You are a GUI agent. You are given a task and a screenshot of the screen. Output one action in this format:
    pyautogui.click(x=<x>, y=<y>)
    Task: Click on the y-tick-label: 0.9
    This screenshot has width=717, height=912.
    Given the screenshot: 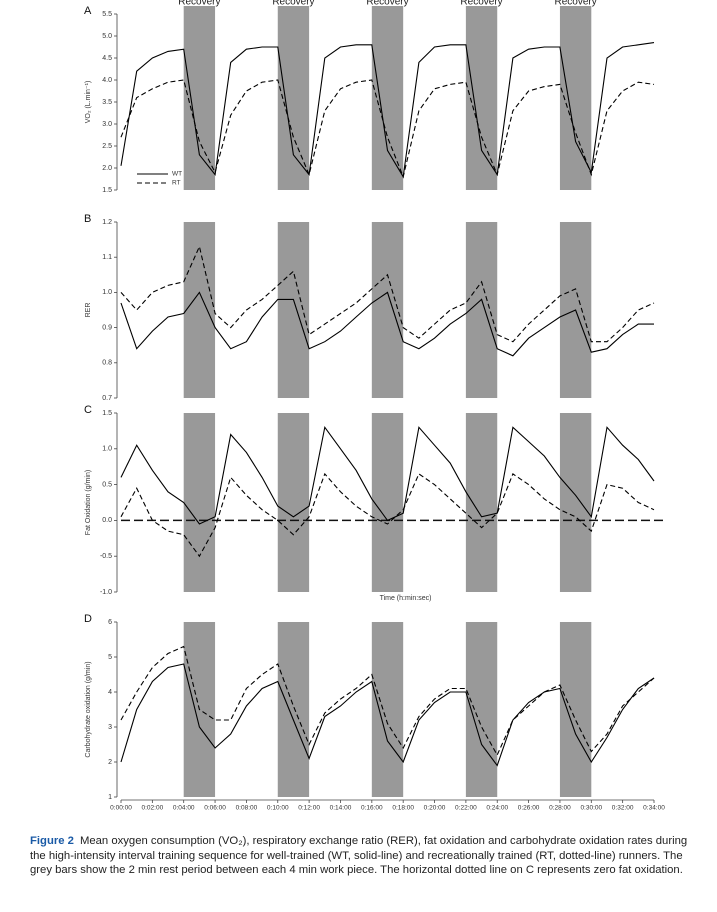 What is the action you would take?
    pyautogui.click(x=107, y=327)
    